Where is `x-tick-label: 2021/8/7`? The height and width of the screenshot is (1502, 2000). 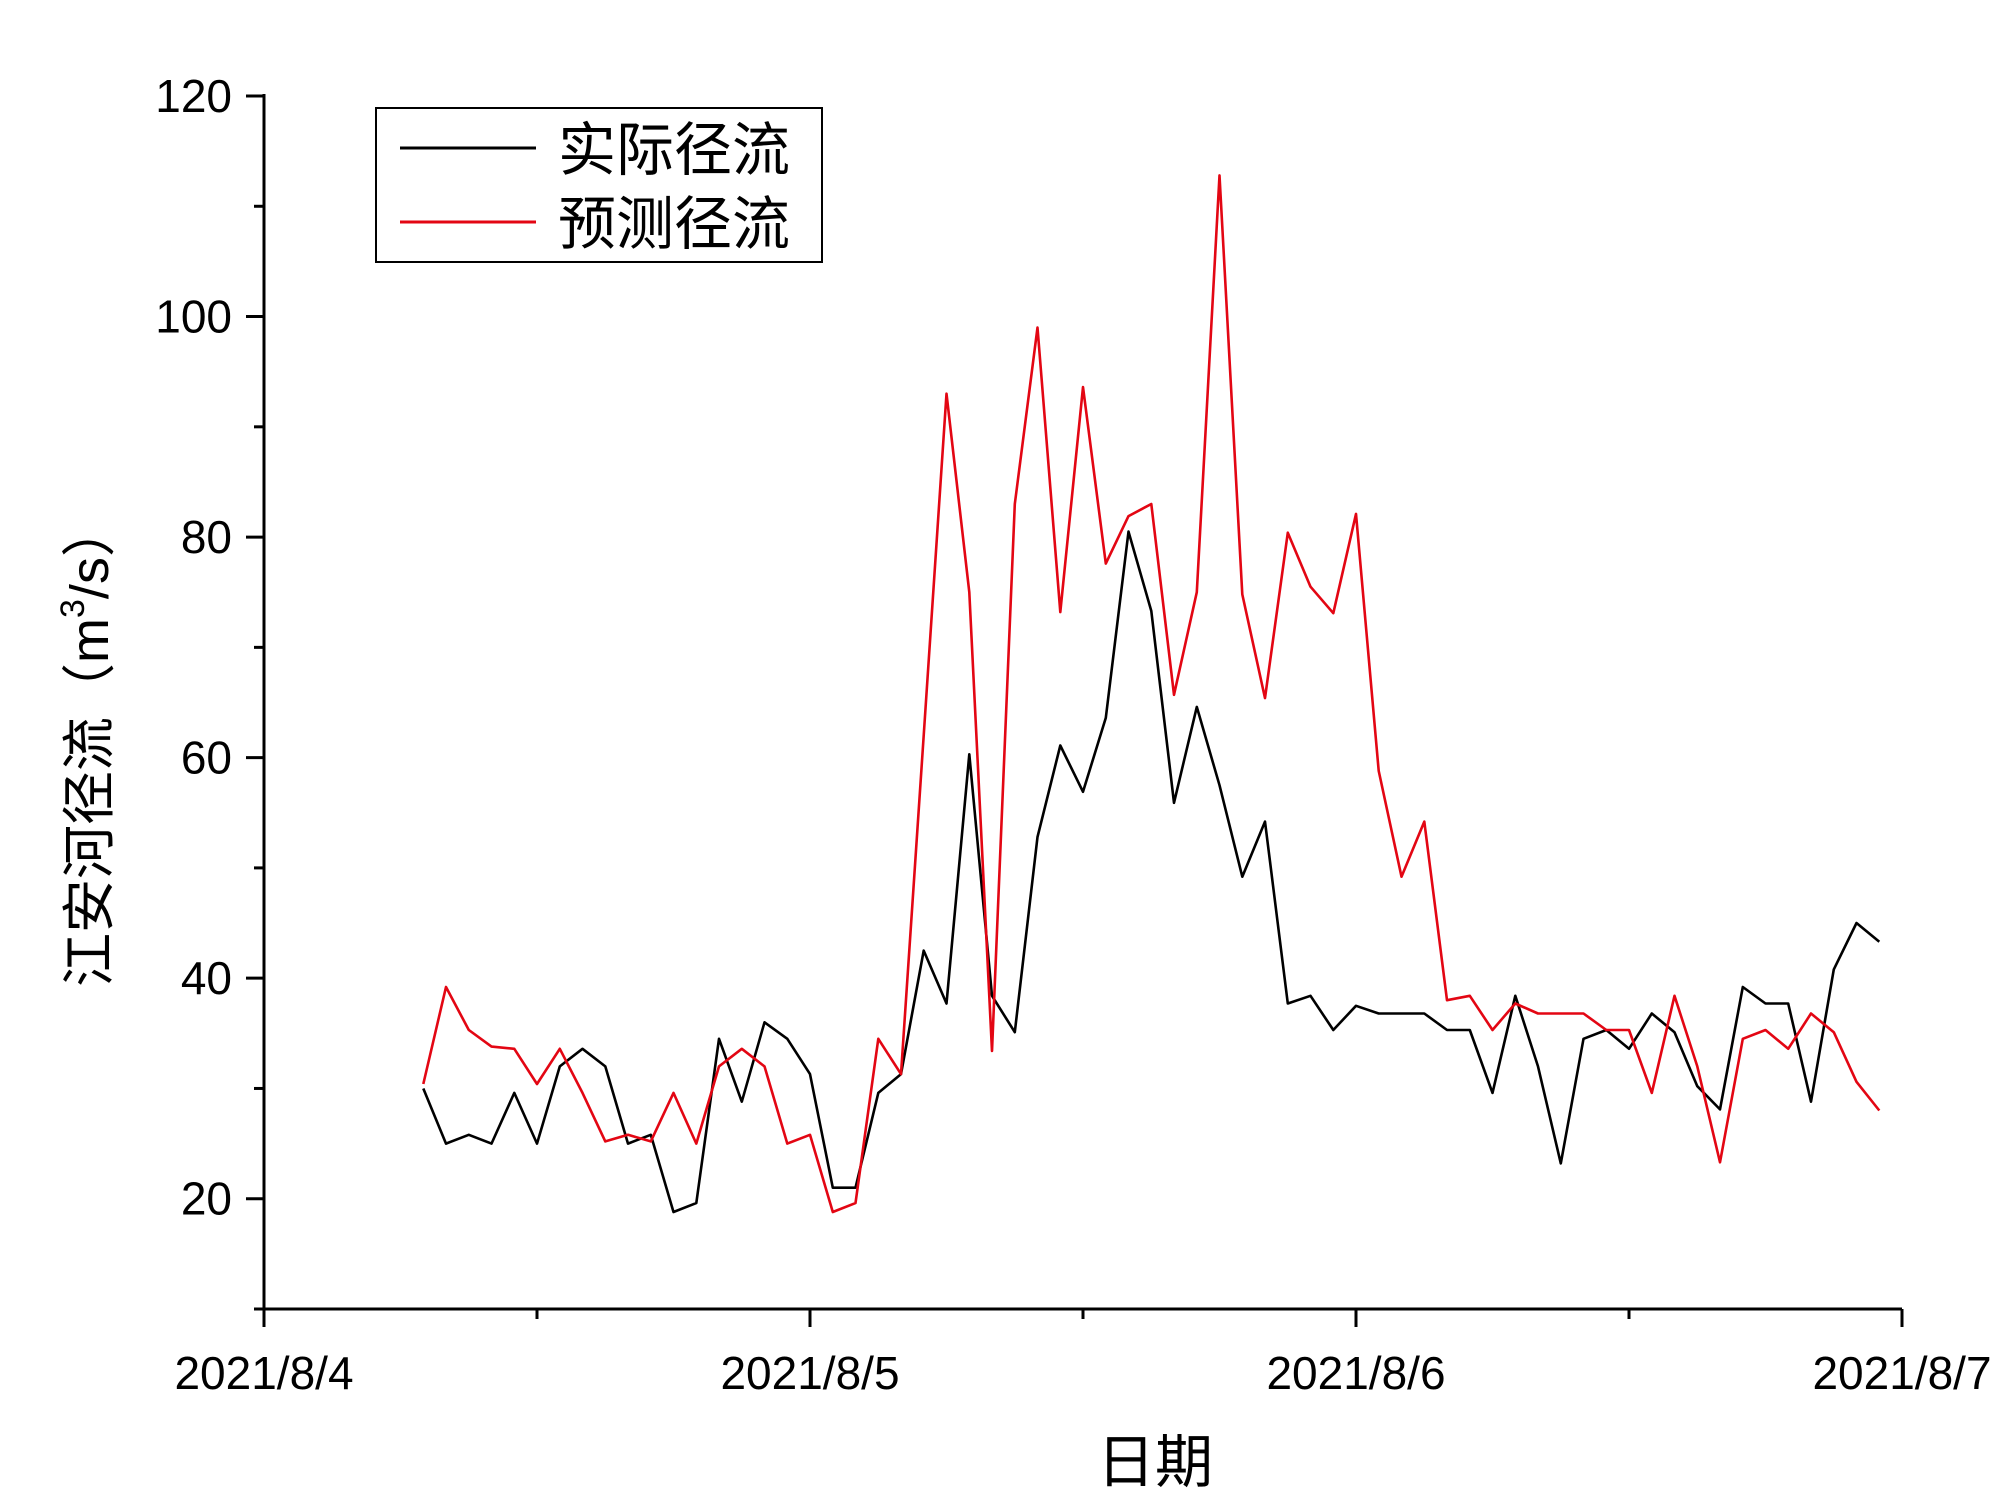 x-tick-label: 2021/8/7 is located at coordinates (1901, 1373).